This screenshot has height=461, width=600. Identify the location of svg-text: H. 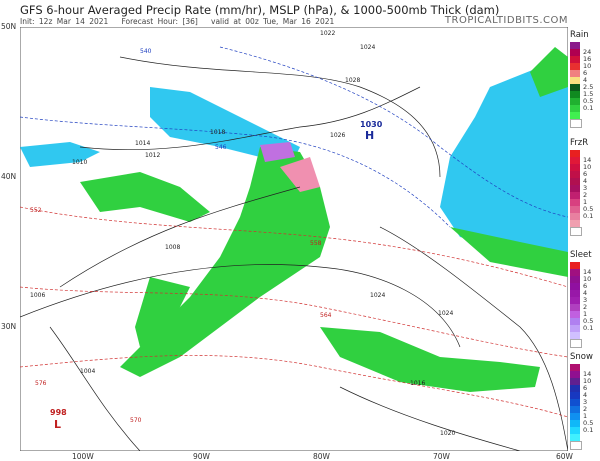
(369, 135).